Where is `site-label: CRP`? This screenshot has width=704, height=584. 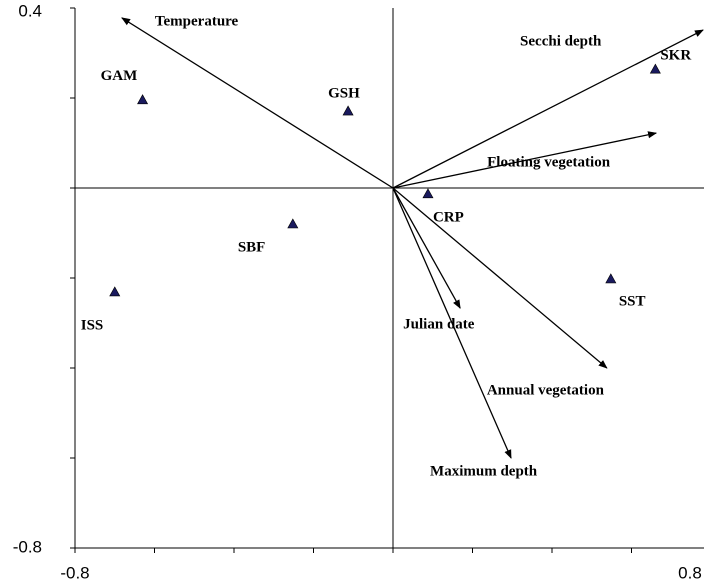
site-label: CRP is located at coordinates (448, 217).